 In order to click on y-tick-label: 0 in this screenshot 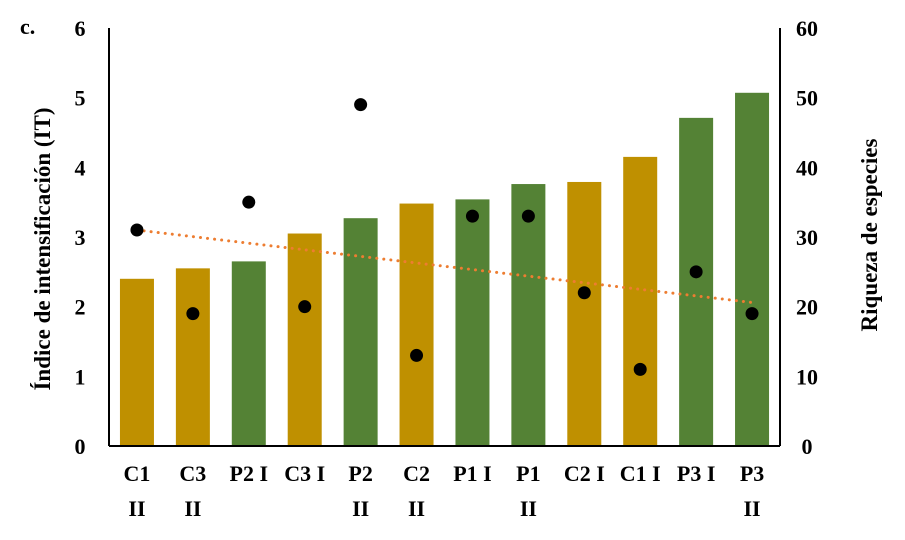, I will do `click(80, 446)`.